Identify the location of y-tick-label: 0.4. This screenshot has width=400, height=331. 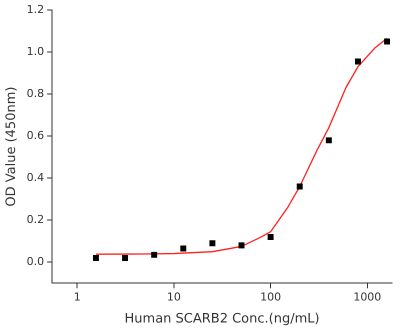
(35, 177).